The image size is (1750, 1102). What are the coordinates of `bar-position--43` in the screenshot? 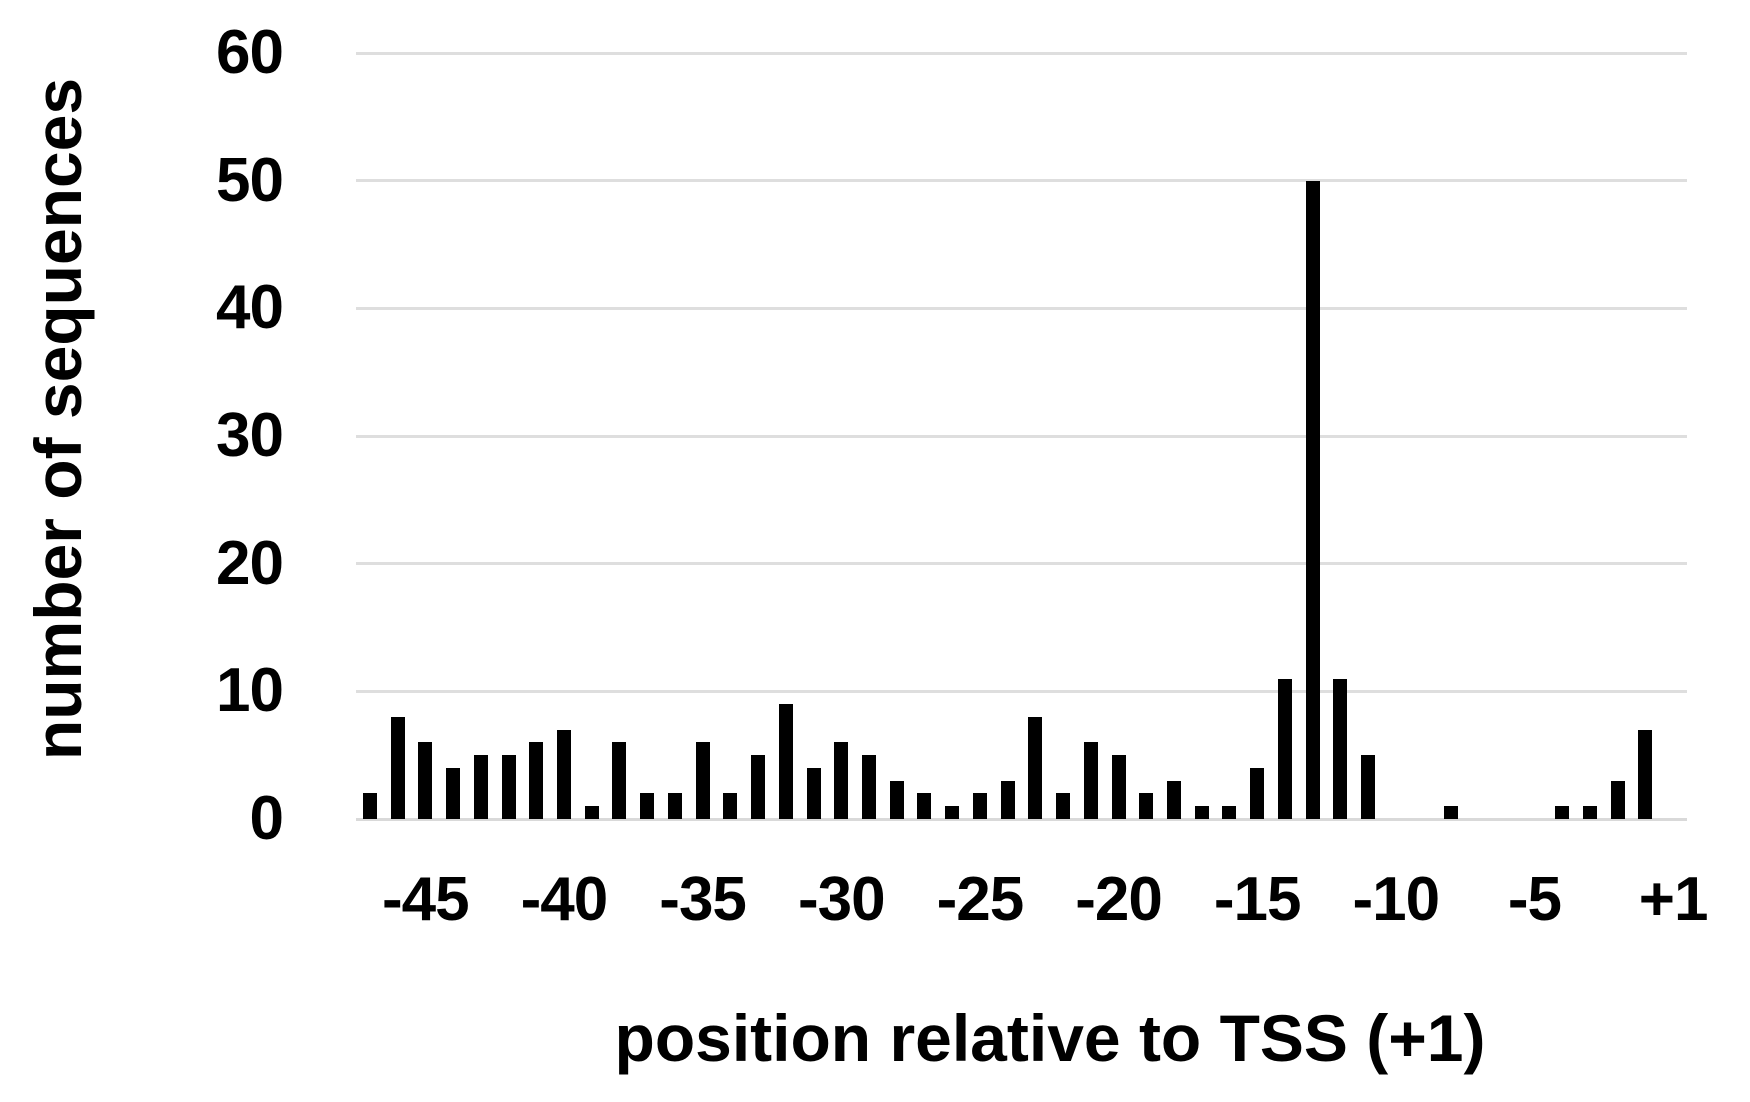 It's located at (480, 787).